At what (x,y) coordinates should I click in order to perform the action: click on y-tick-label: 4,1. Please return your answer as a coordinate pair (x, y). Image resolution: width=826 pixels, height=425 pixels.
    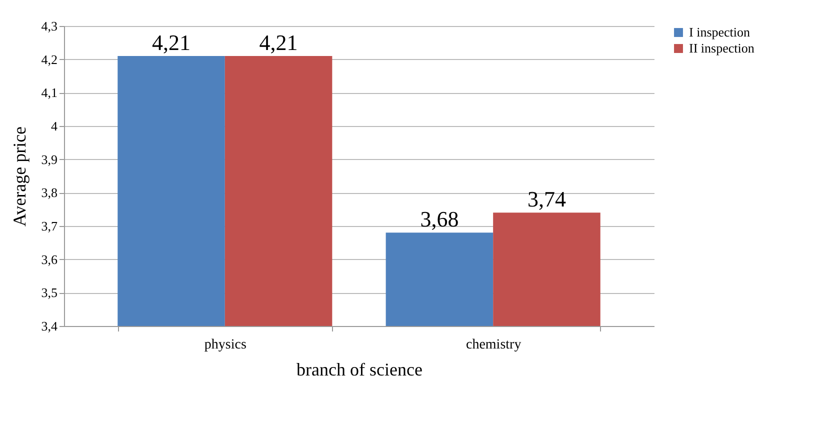
    Looking at the image, I should click on (49, 92).